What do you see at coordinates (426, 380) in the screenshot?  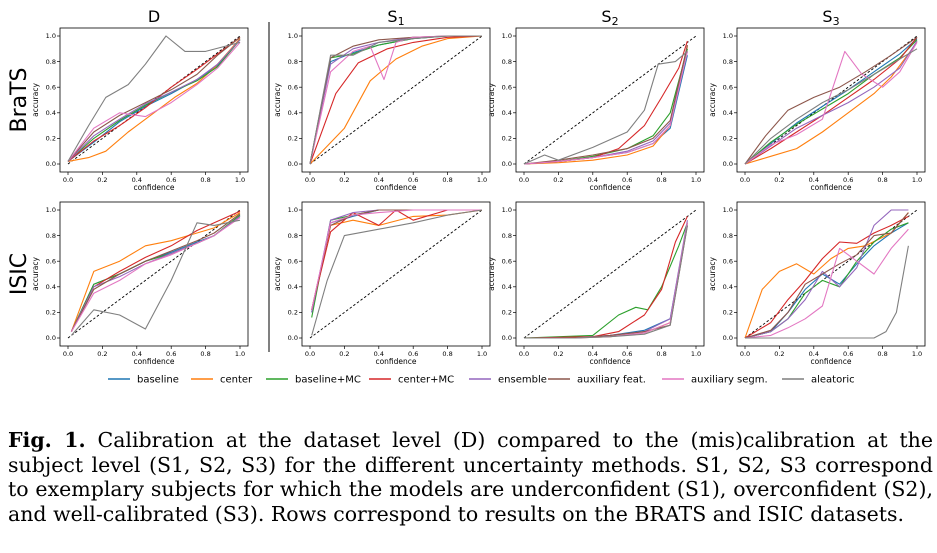 I see `legend-label: center+MC` at bounding box center [426, 380].